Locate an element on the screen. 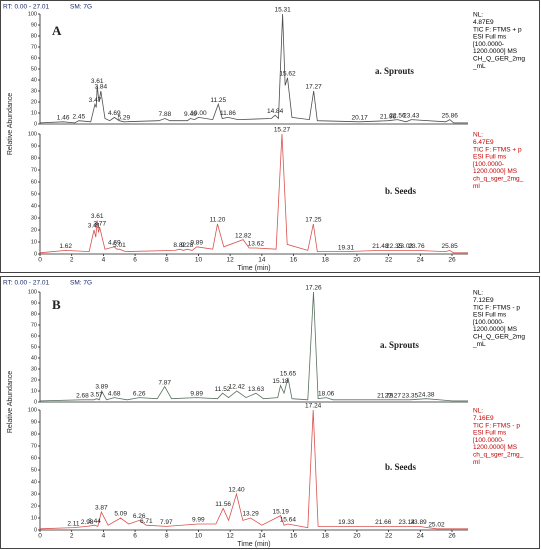  info-line: TIC F: FTMS + p is located at coordinates (497, 149).